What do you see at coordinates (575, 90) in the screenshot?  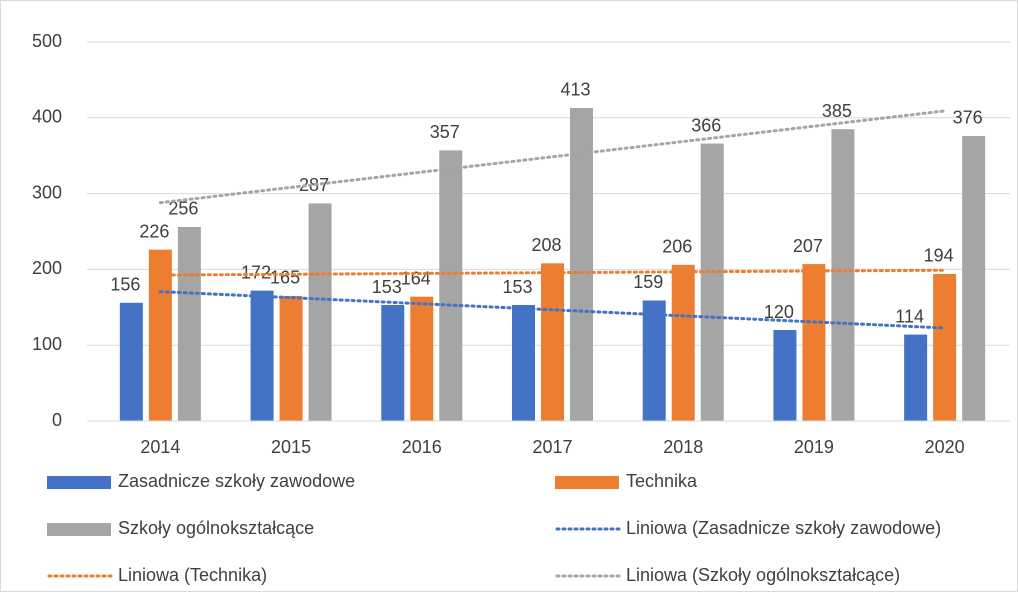 I see `data-label: 413` at bounding box center [575, 90].